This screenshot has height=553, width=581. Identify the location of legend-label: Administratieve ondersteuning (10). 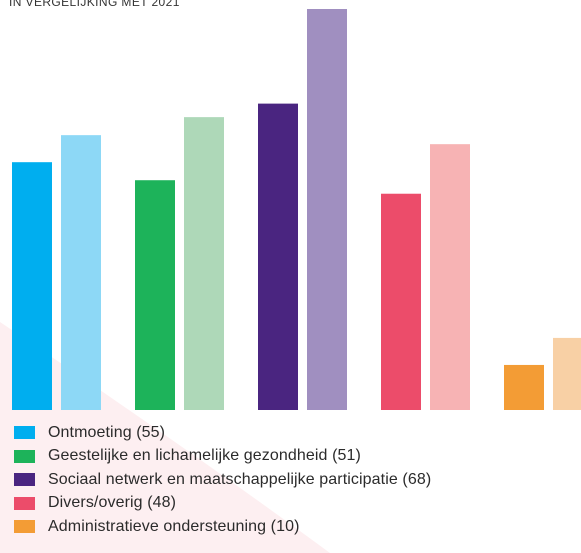
(174, 526).